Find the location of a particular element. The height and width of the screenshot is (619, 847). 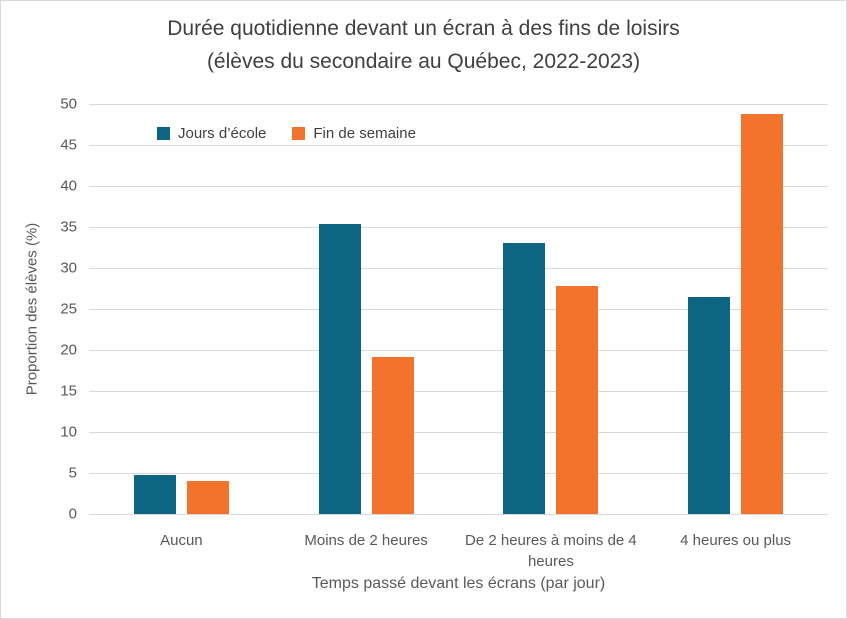

x-tick-label-de-2-heures-a-moins-de-4-heures: De 2 heures à moins de 4 heures is located at coordinates (551, 551).